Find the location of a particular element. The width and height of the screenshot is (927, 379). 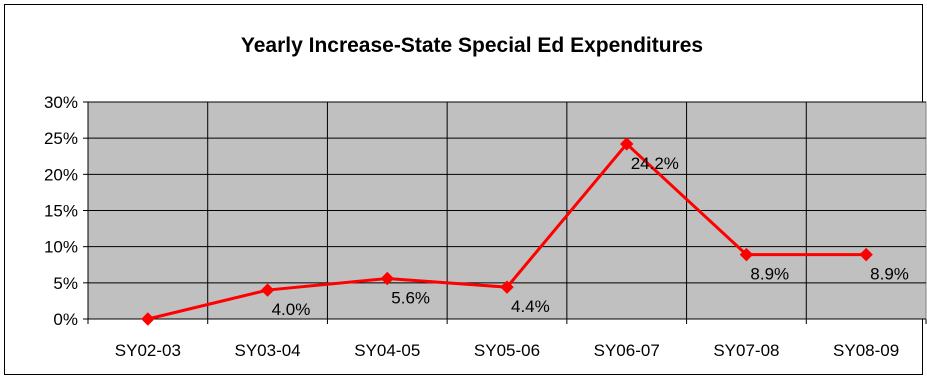

x-tick-label: SY04-05 is located at coordinates (387, 350).